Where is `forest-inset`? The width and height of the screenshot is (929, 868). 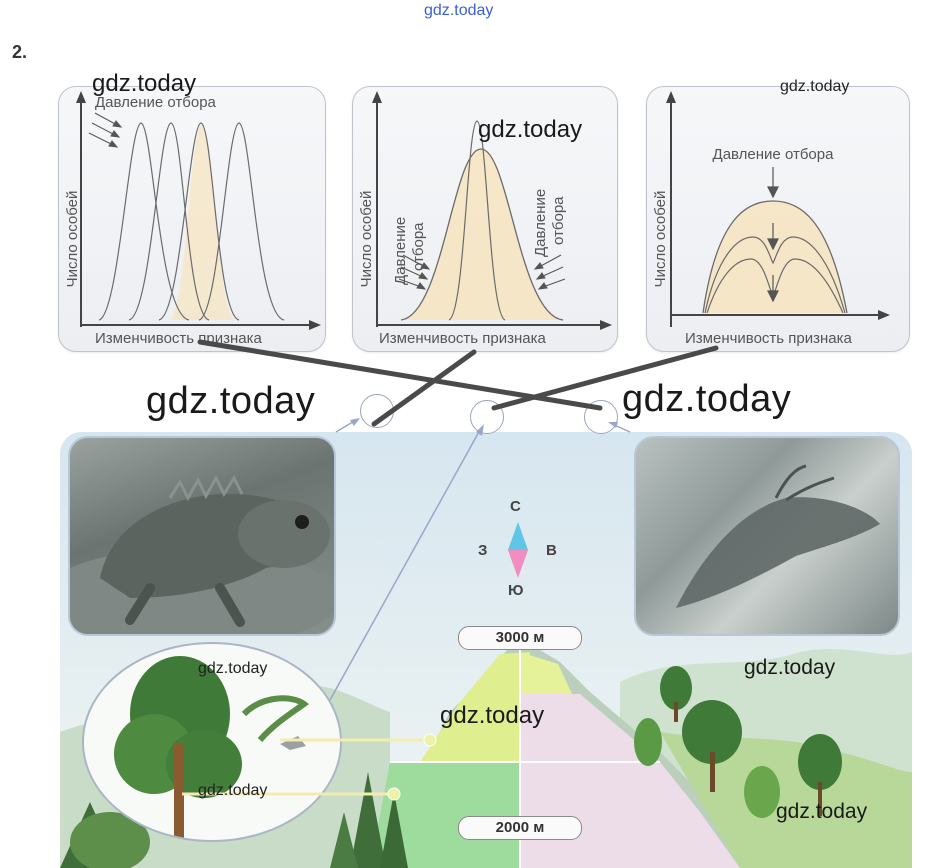
forest-inset is located at coordinates (212, 742).